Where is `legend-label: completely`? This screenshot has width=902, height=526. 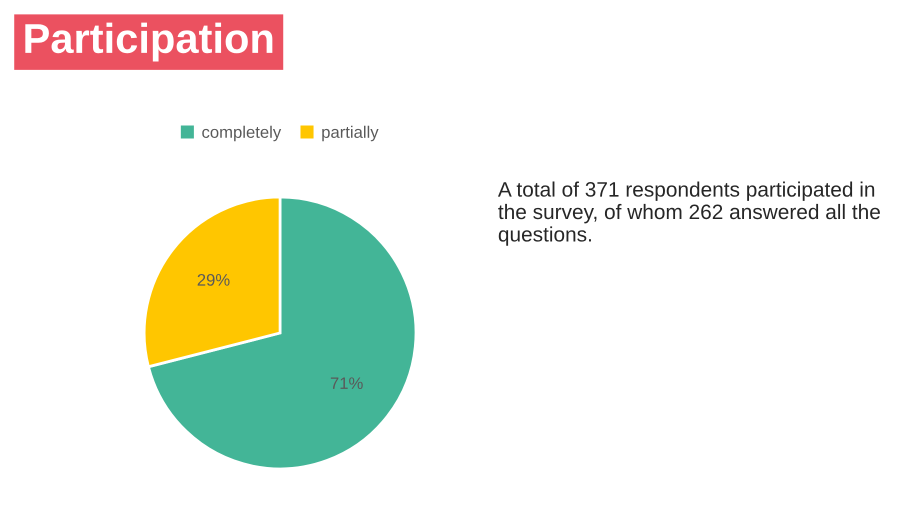
legend-label: completely is located at coordinates (242, 134).